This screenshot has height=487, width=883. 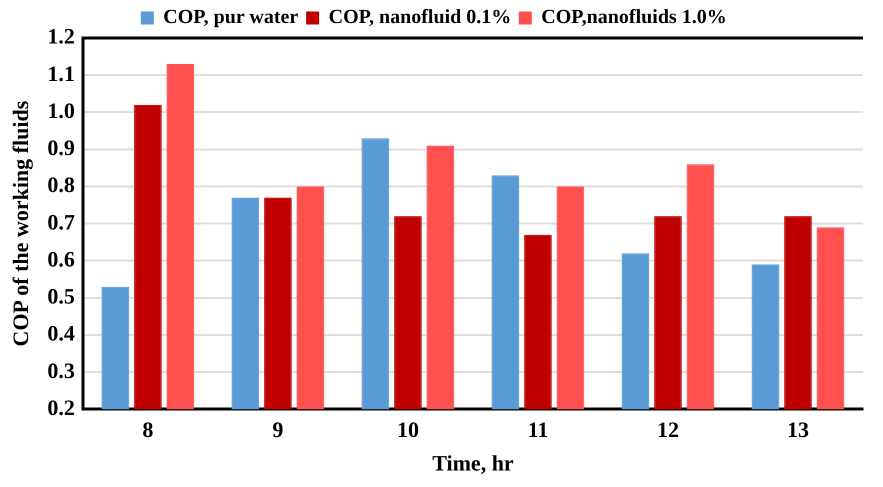 What do you see at coordinates (797, 429) in the screenshot?
I see `x-tick-label: 13` at bounding box center [797, 429].